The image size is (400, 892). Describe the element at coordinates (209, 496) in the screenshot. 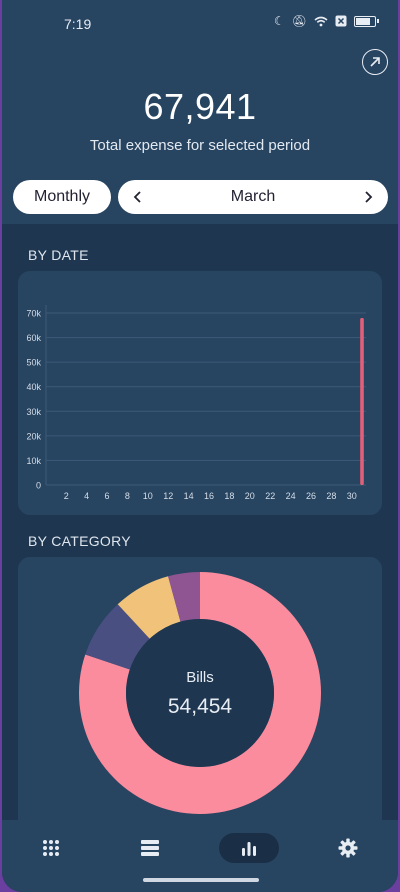

I see `x-tick-label: 16` at that location.